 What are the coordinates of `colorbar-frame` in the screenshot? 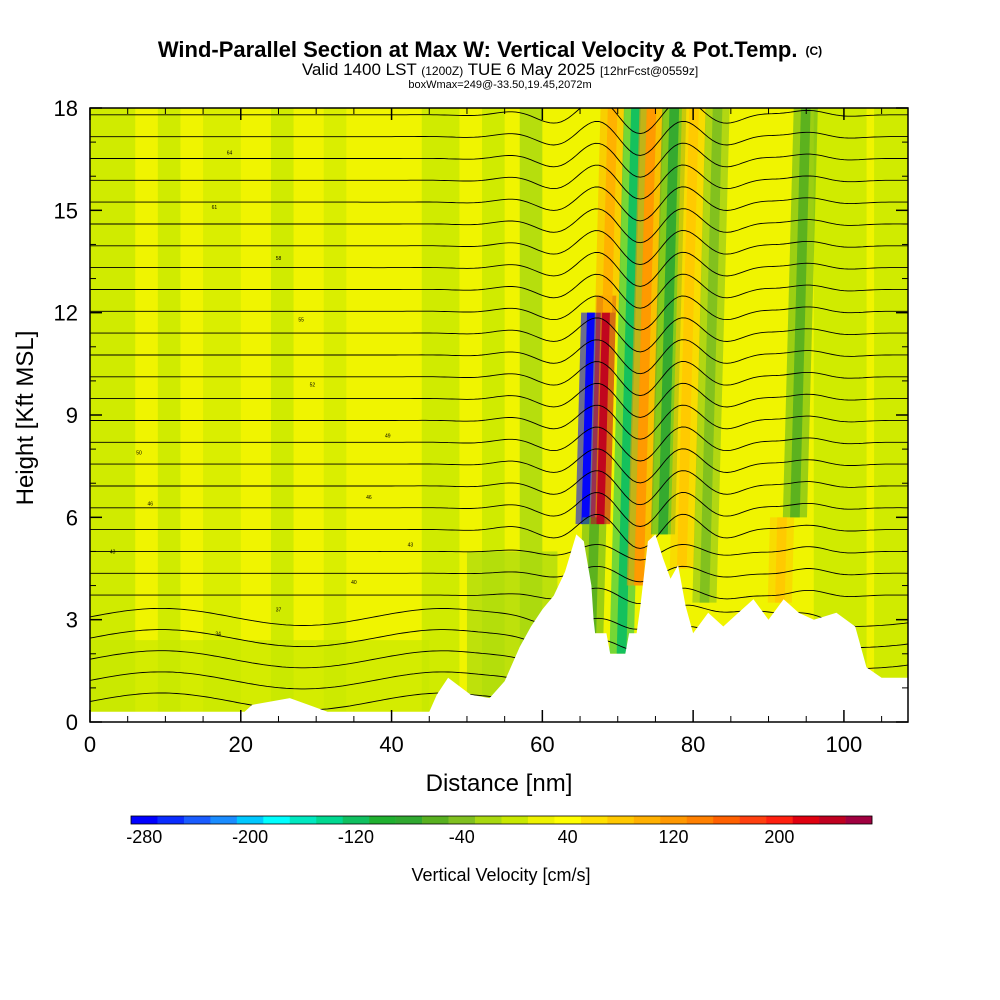 It's located at (501, 820).